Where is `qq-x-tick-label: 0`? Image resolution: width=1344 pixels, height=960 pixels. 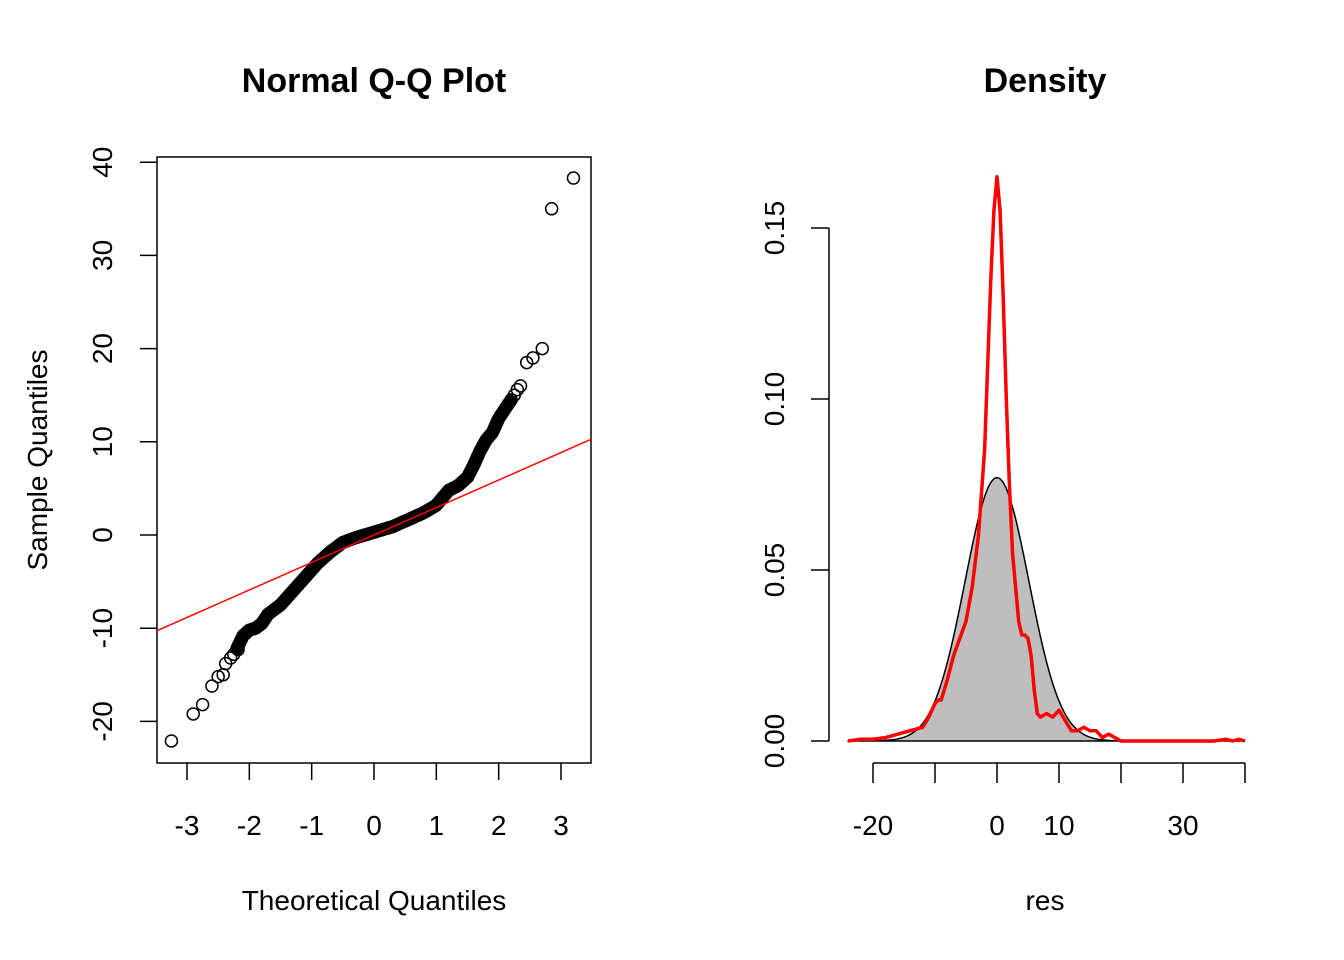 qq-x-tick-label: 0 is located at coordinates (374, 825).